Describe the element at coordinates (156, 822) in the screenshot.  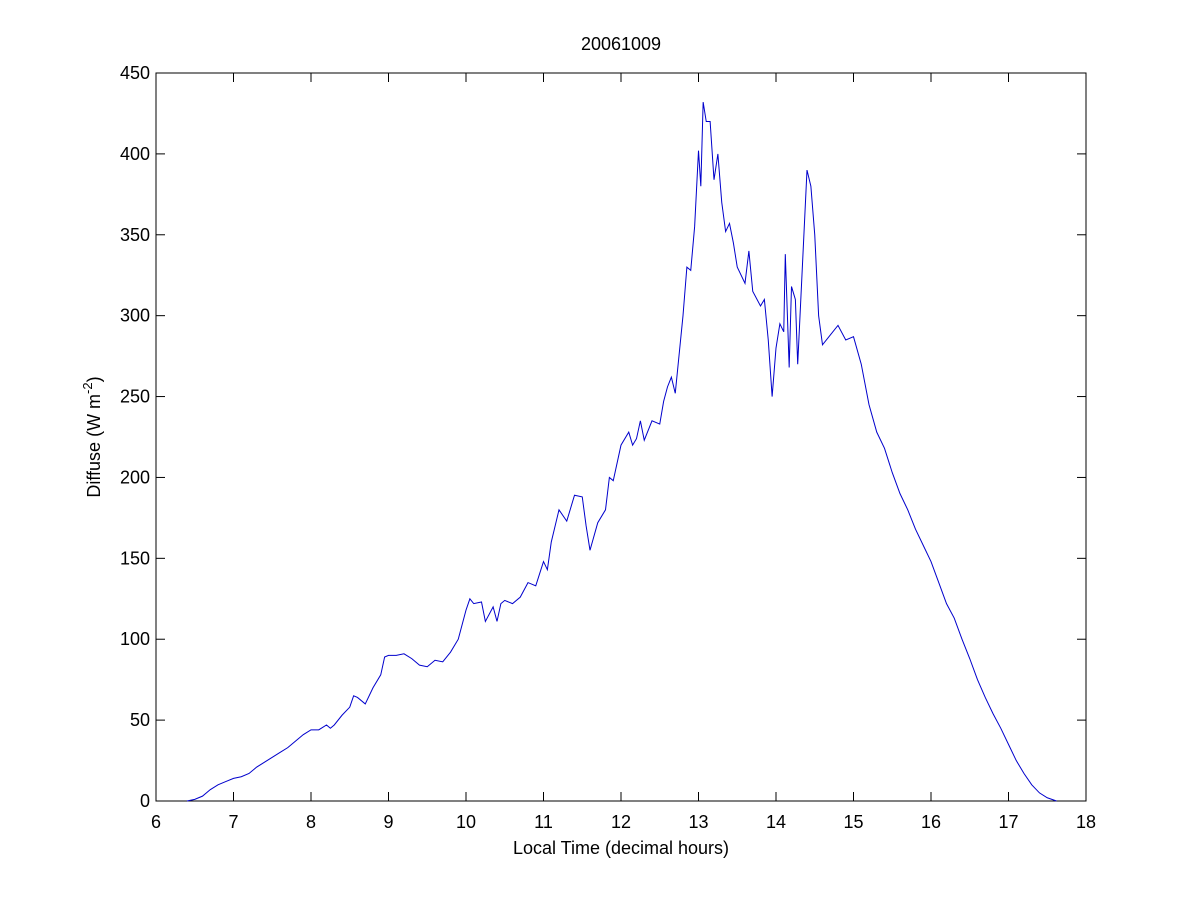
I see `x-tick-label: 6` at that location.